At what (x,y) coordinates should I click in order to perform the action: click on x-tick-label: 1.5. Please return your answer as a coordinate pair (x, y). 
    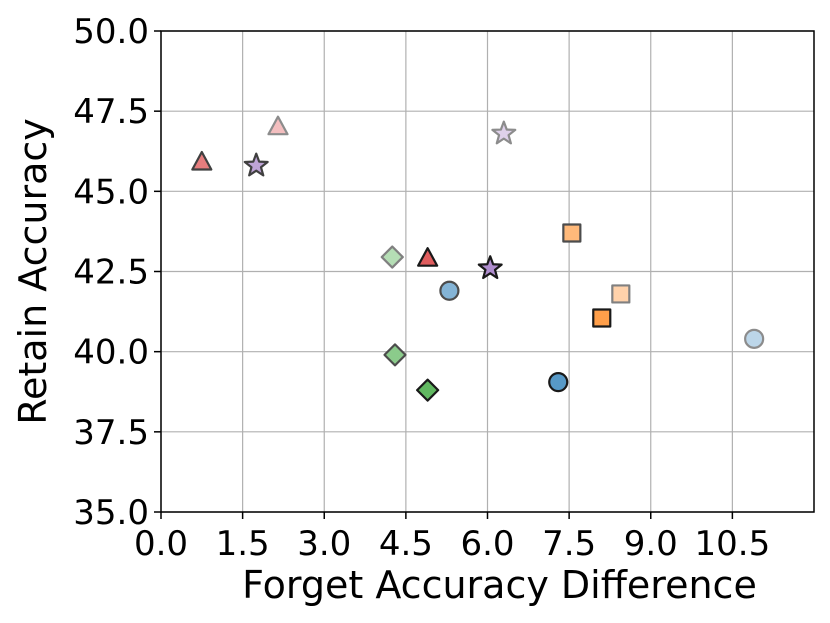
    Looking at the image, I should click on (243, 544).